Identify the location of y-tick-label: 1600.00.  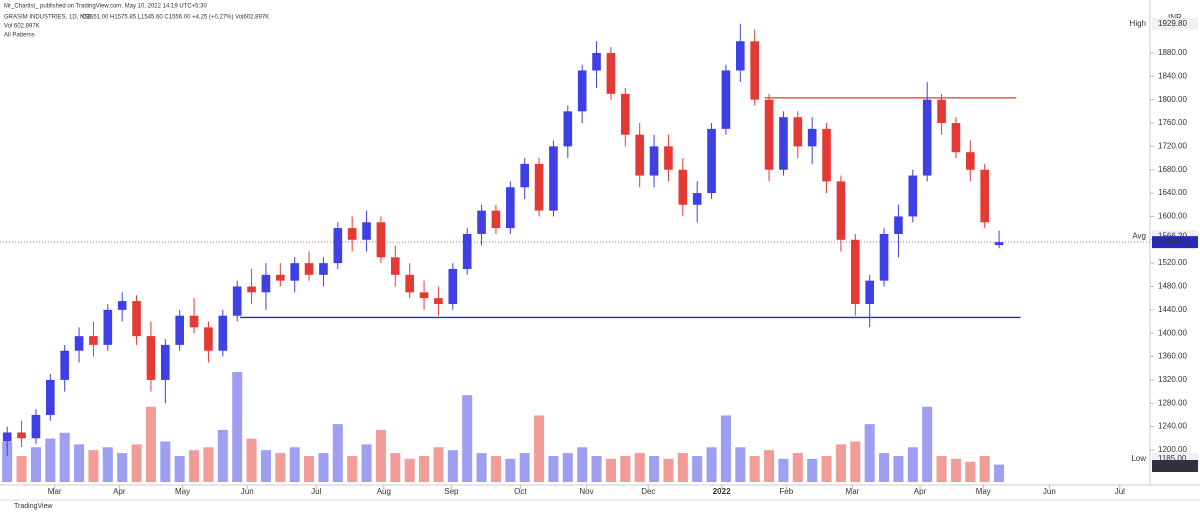
(1172, 216).